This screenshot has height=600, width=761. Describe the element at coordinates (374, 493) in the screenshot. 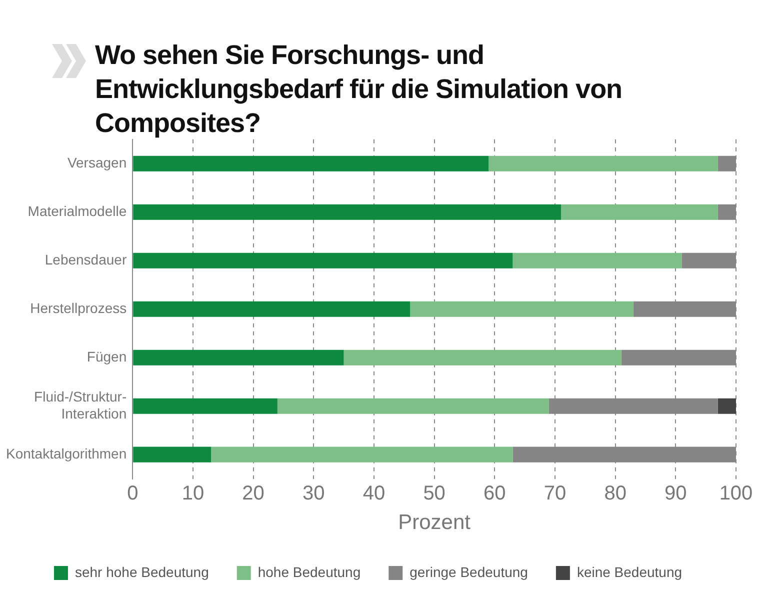

I see `x-tick-label: 40` at that location.